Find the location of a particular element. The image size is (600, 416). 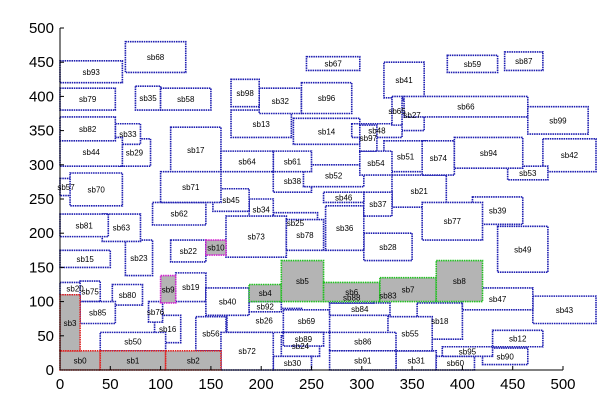

block-label-sb71: sb71 is located at coordinates (191, 187).